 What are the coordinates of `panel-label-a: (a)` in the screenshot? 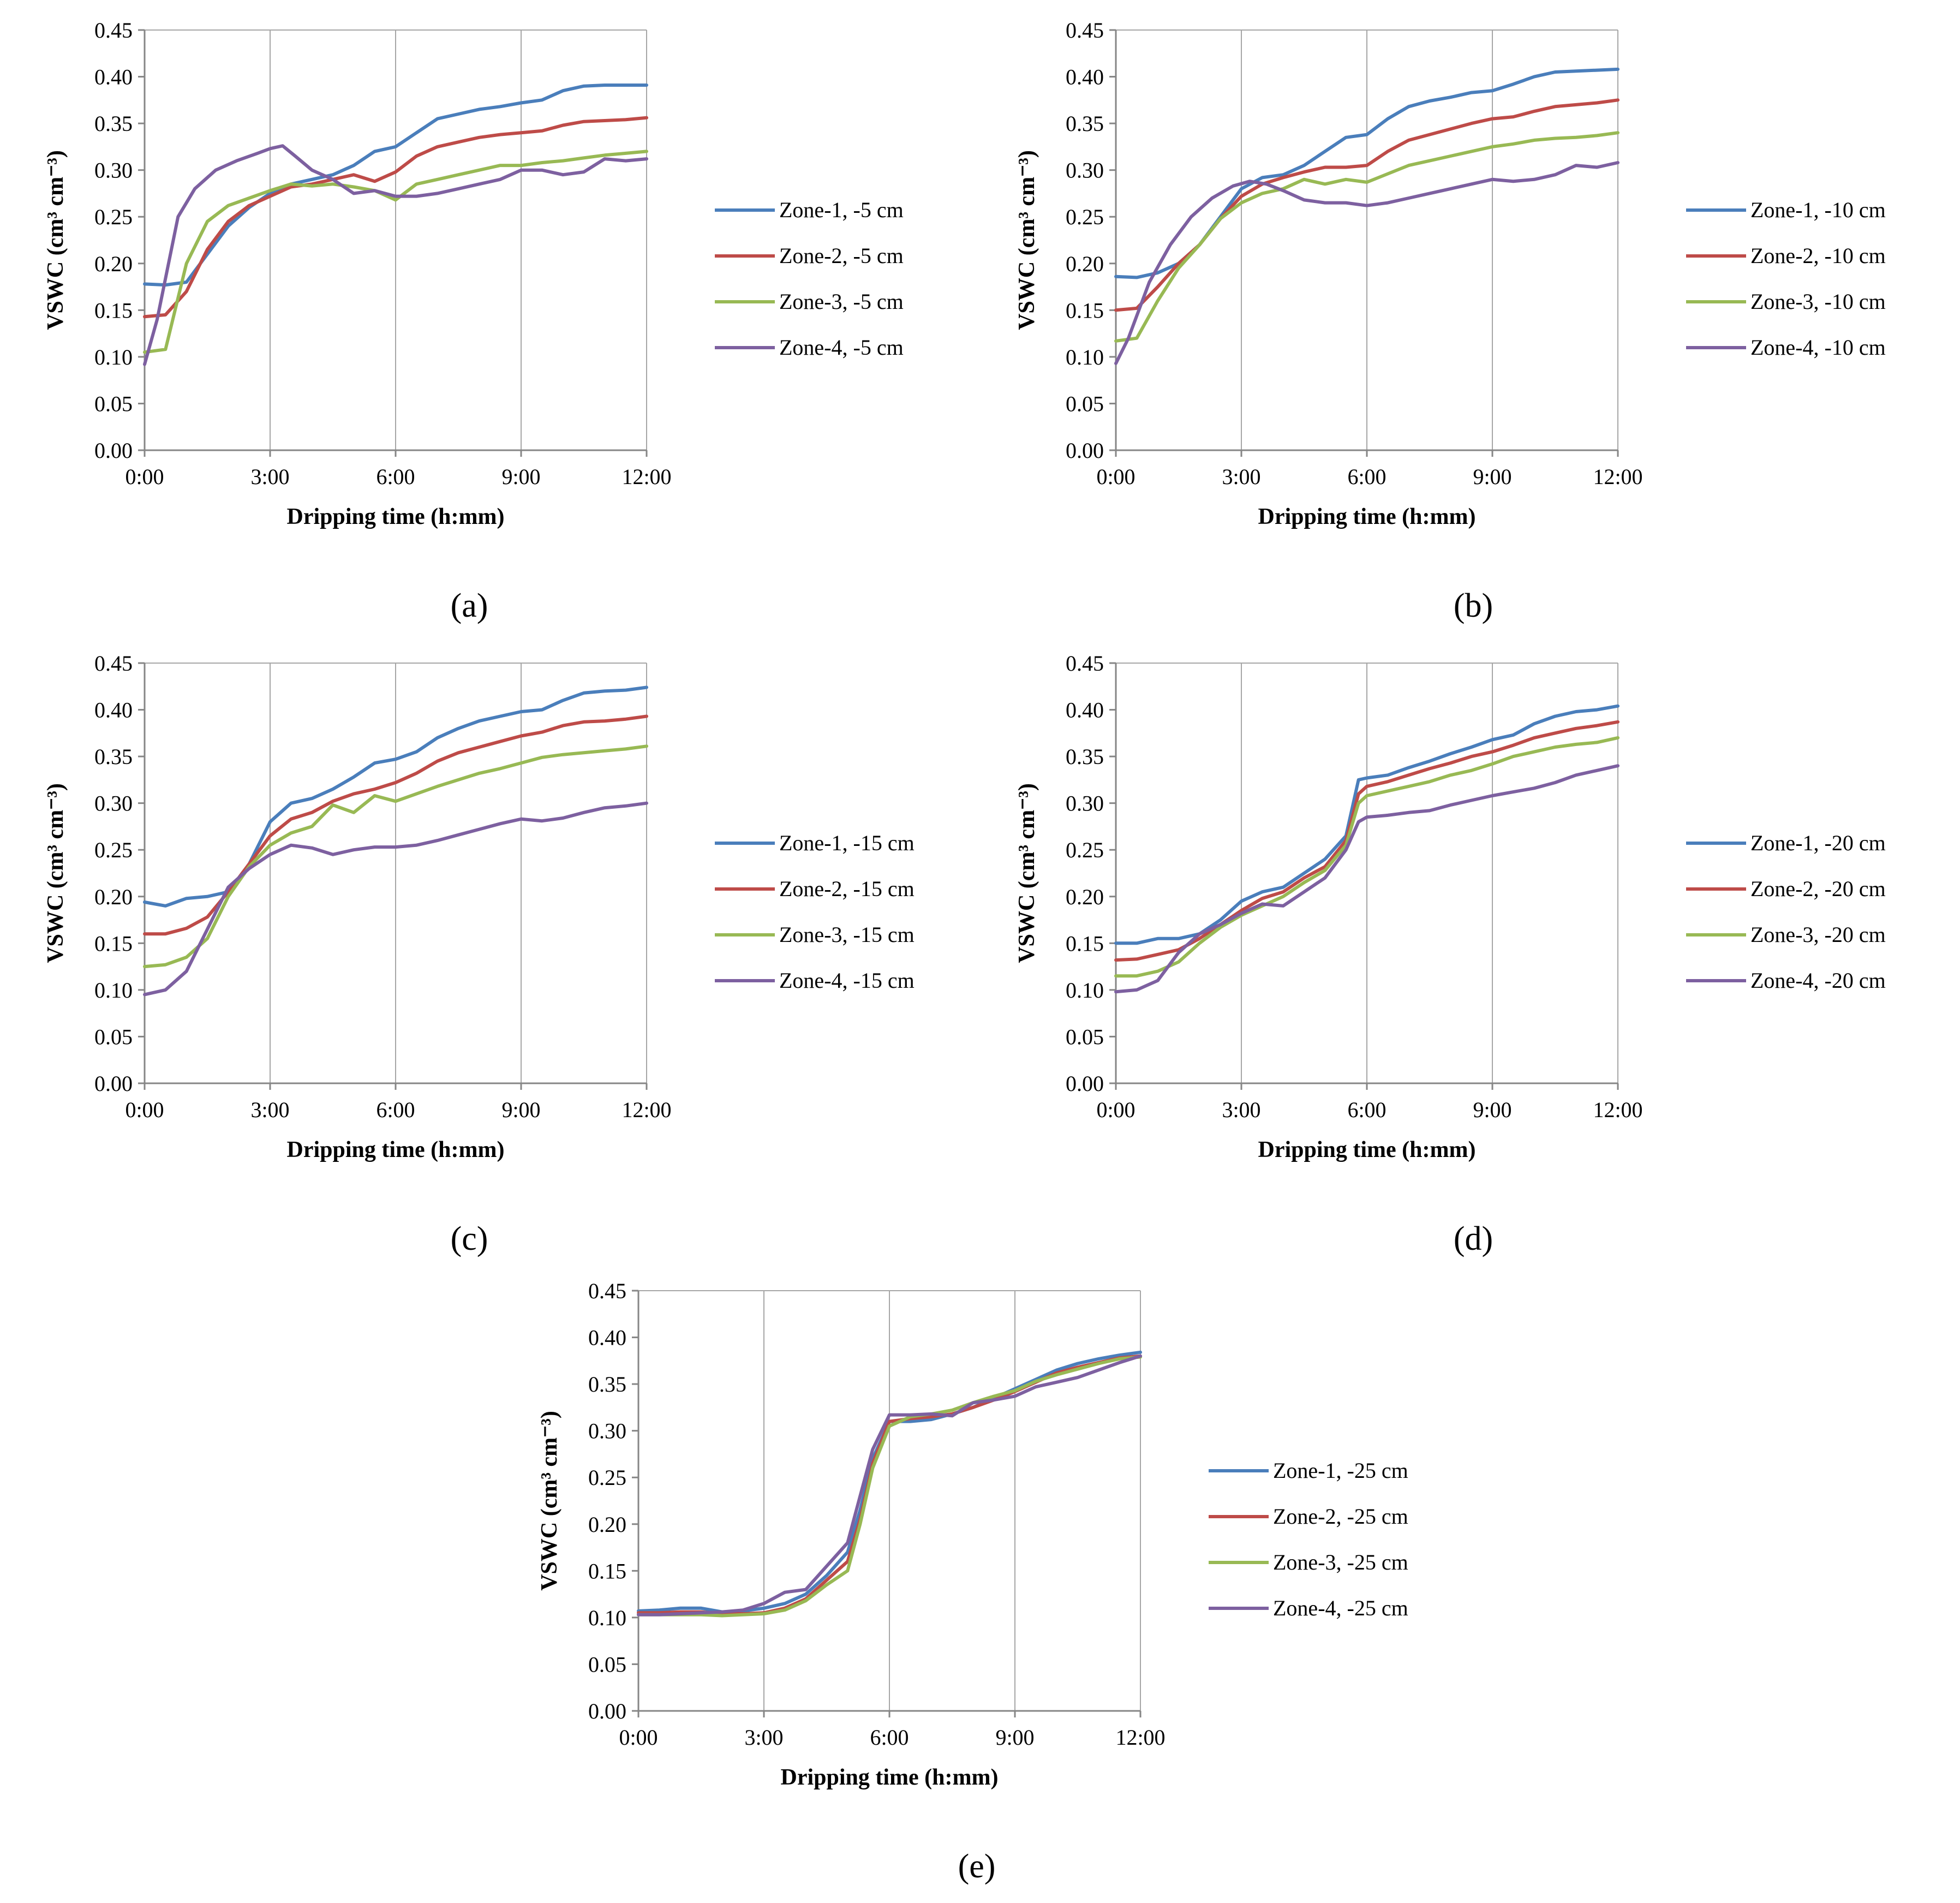 It's located at (469, 605).